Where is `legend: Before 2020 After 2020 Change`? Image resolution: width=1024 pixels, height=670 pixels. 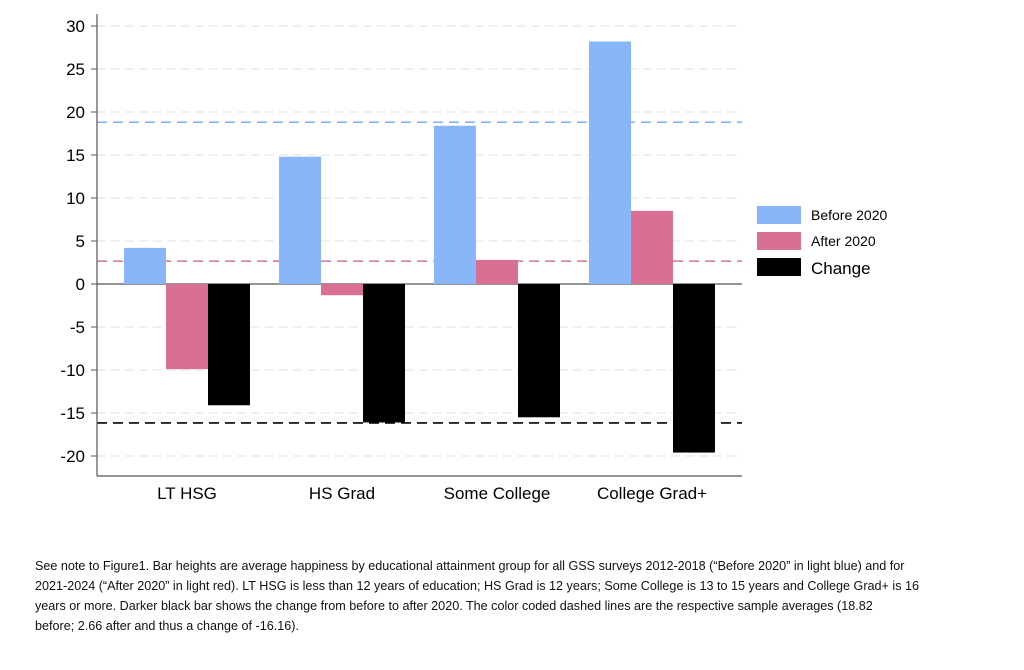
legend: Before 2020 After 2020 Change is located at coordinates (822, 242).